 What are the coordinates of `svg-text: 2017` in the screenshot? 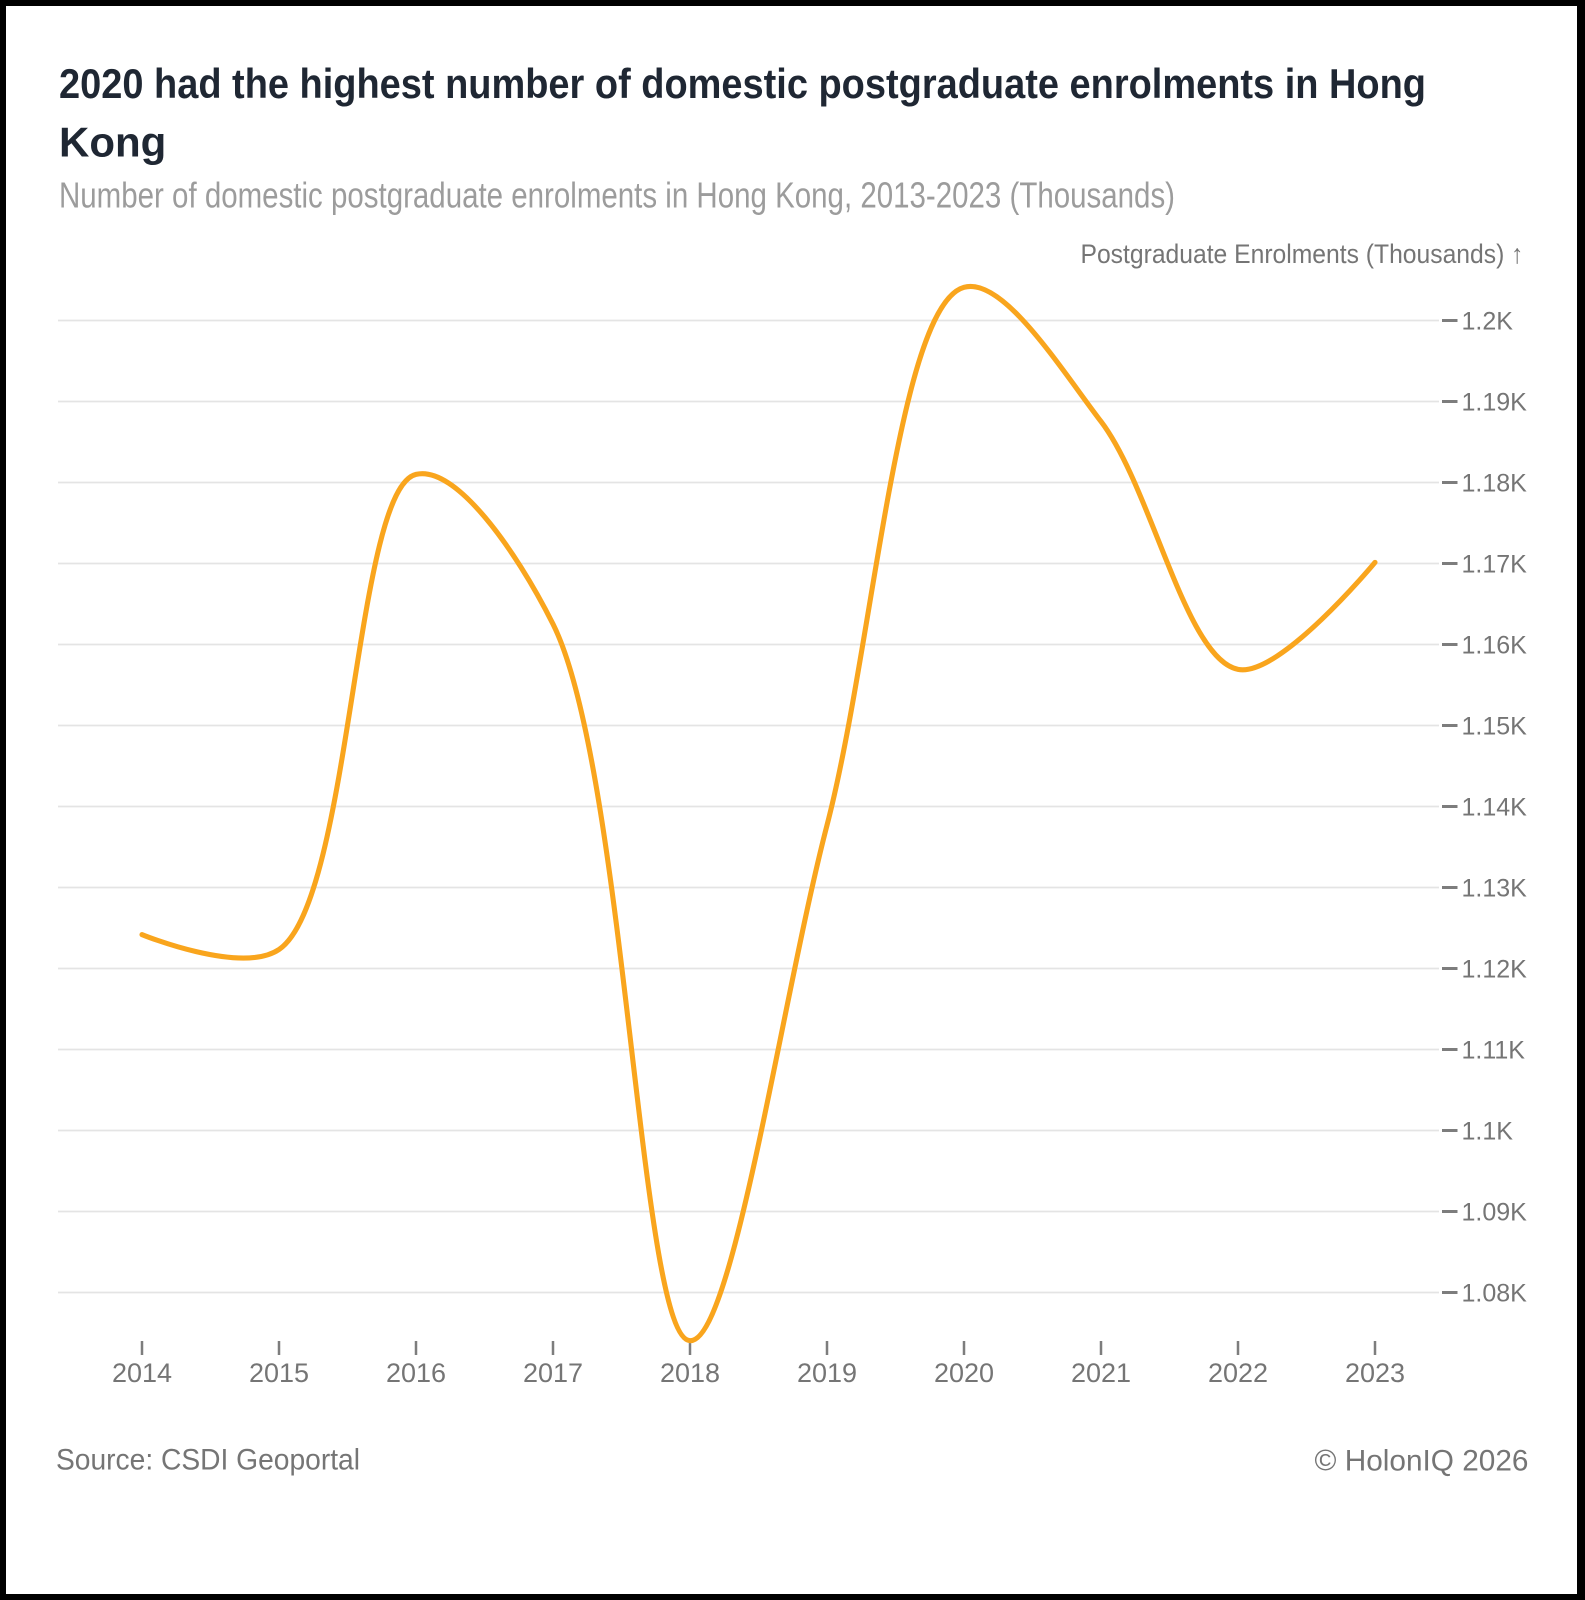 It's located at (553, 1373).